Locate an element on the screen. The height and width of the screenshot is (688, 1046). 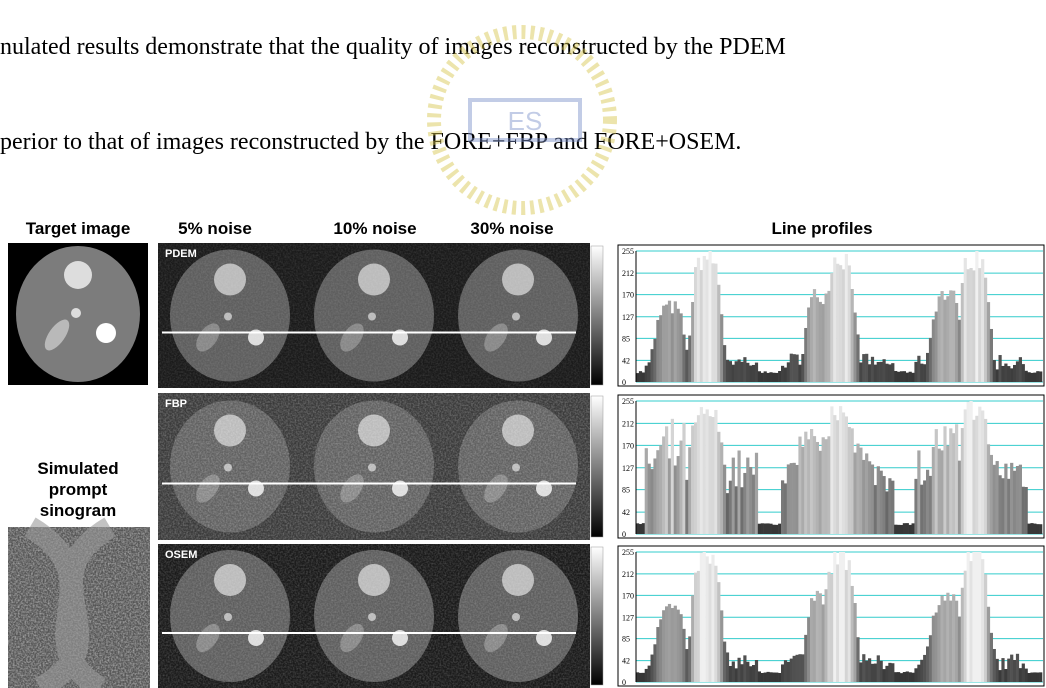
logo: ES is located at coordinates (522, 120).